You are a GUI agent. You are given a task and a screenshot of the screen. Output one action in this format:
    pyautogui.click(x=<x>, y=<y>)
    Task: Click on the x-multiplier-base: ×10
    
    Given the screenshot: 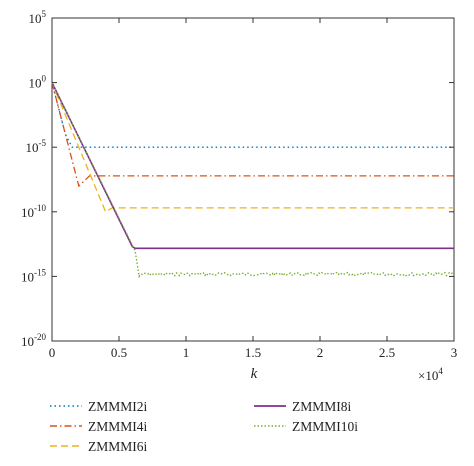 What is the action you would take?
    pyautogui.click(x=428, y=375)
    